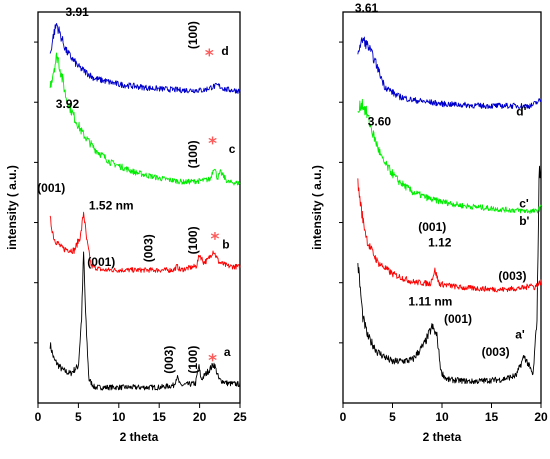 The image size is (550, 459). Describe the element at coordinates (520, 334) in the screenshot. I see `annotation-label: a'` at that location.